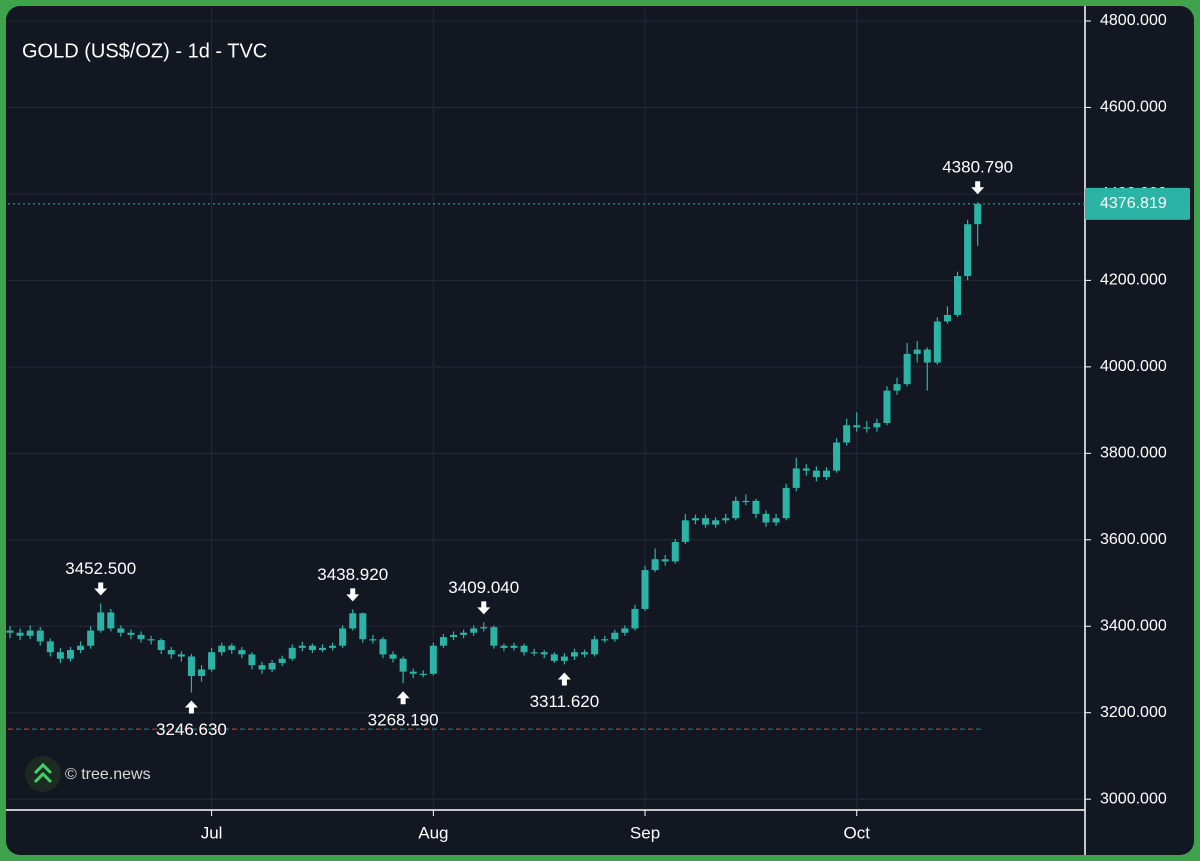  Describe the element at coordinates (856, 832) in the screenshot. I see `x-tick-label: Oct` at that location.